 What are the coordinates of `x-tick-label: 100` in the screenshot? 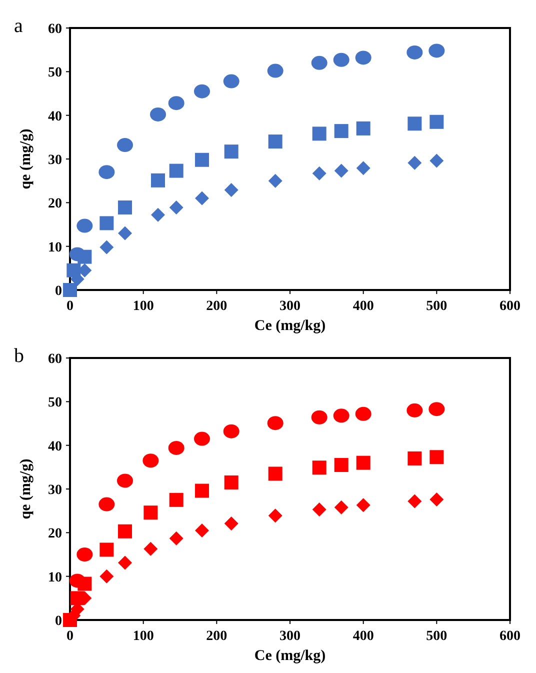 It's located at (143, 306).